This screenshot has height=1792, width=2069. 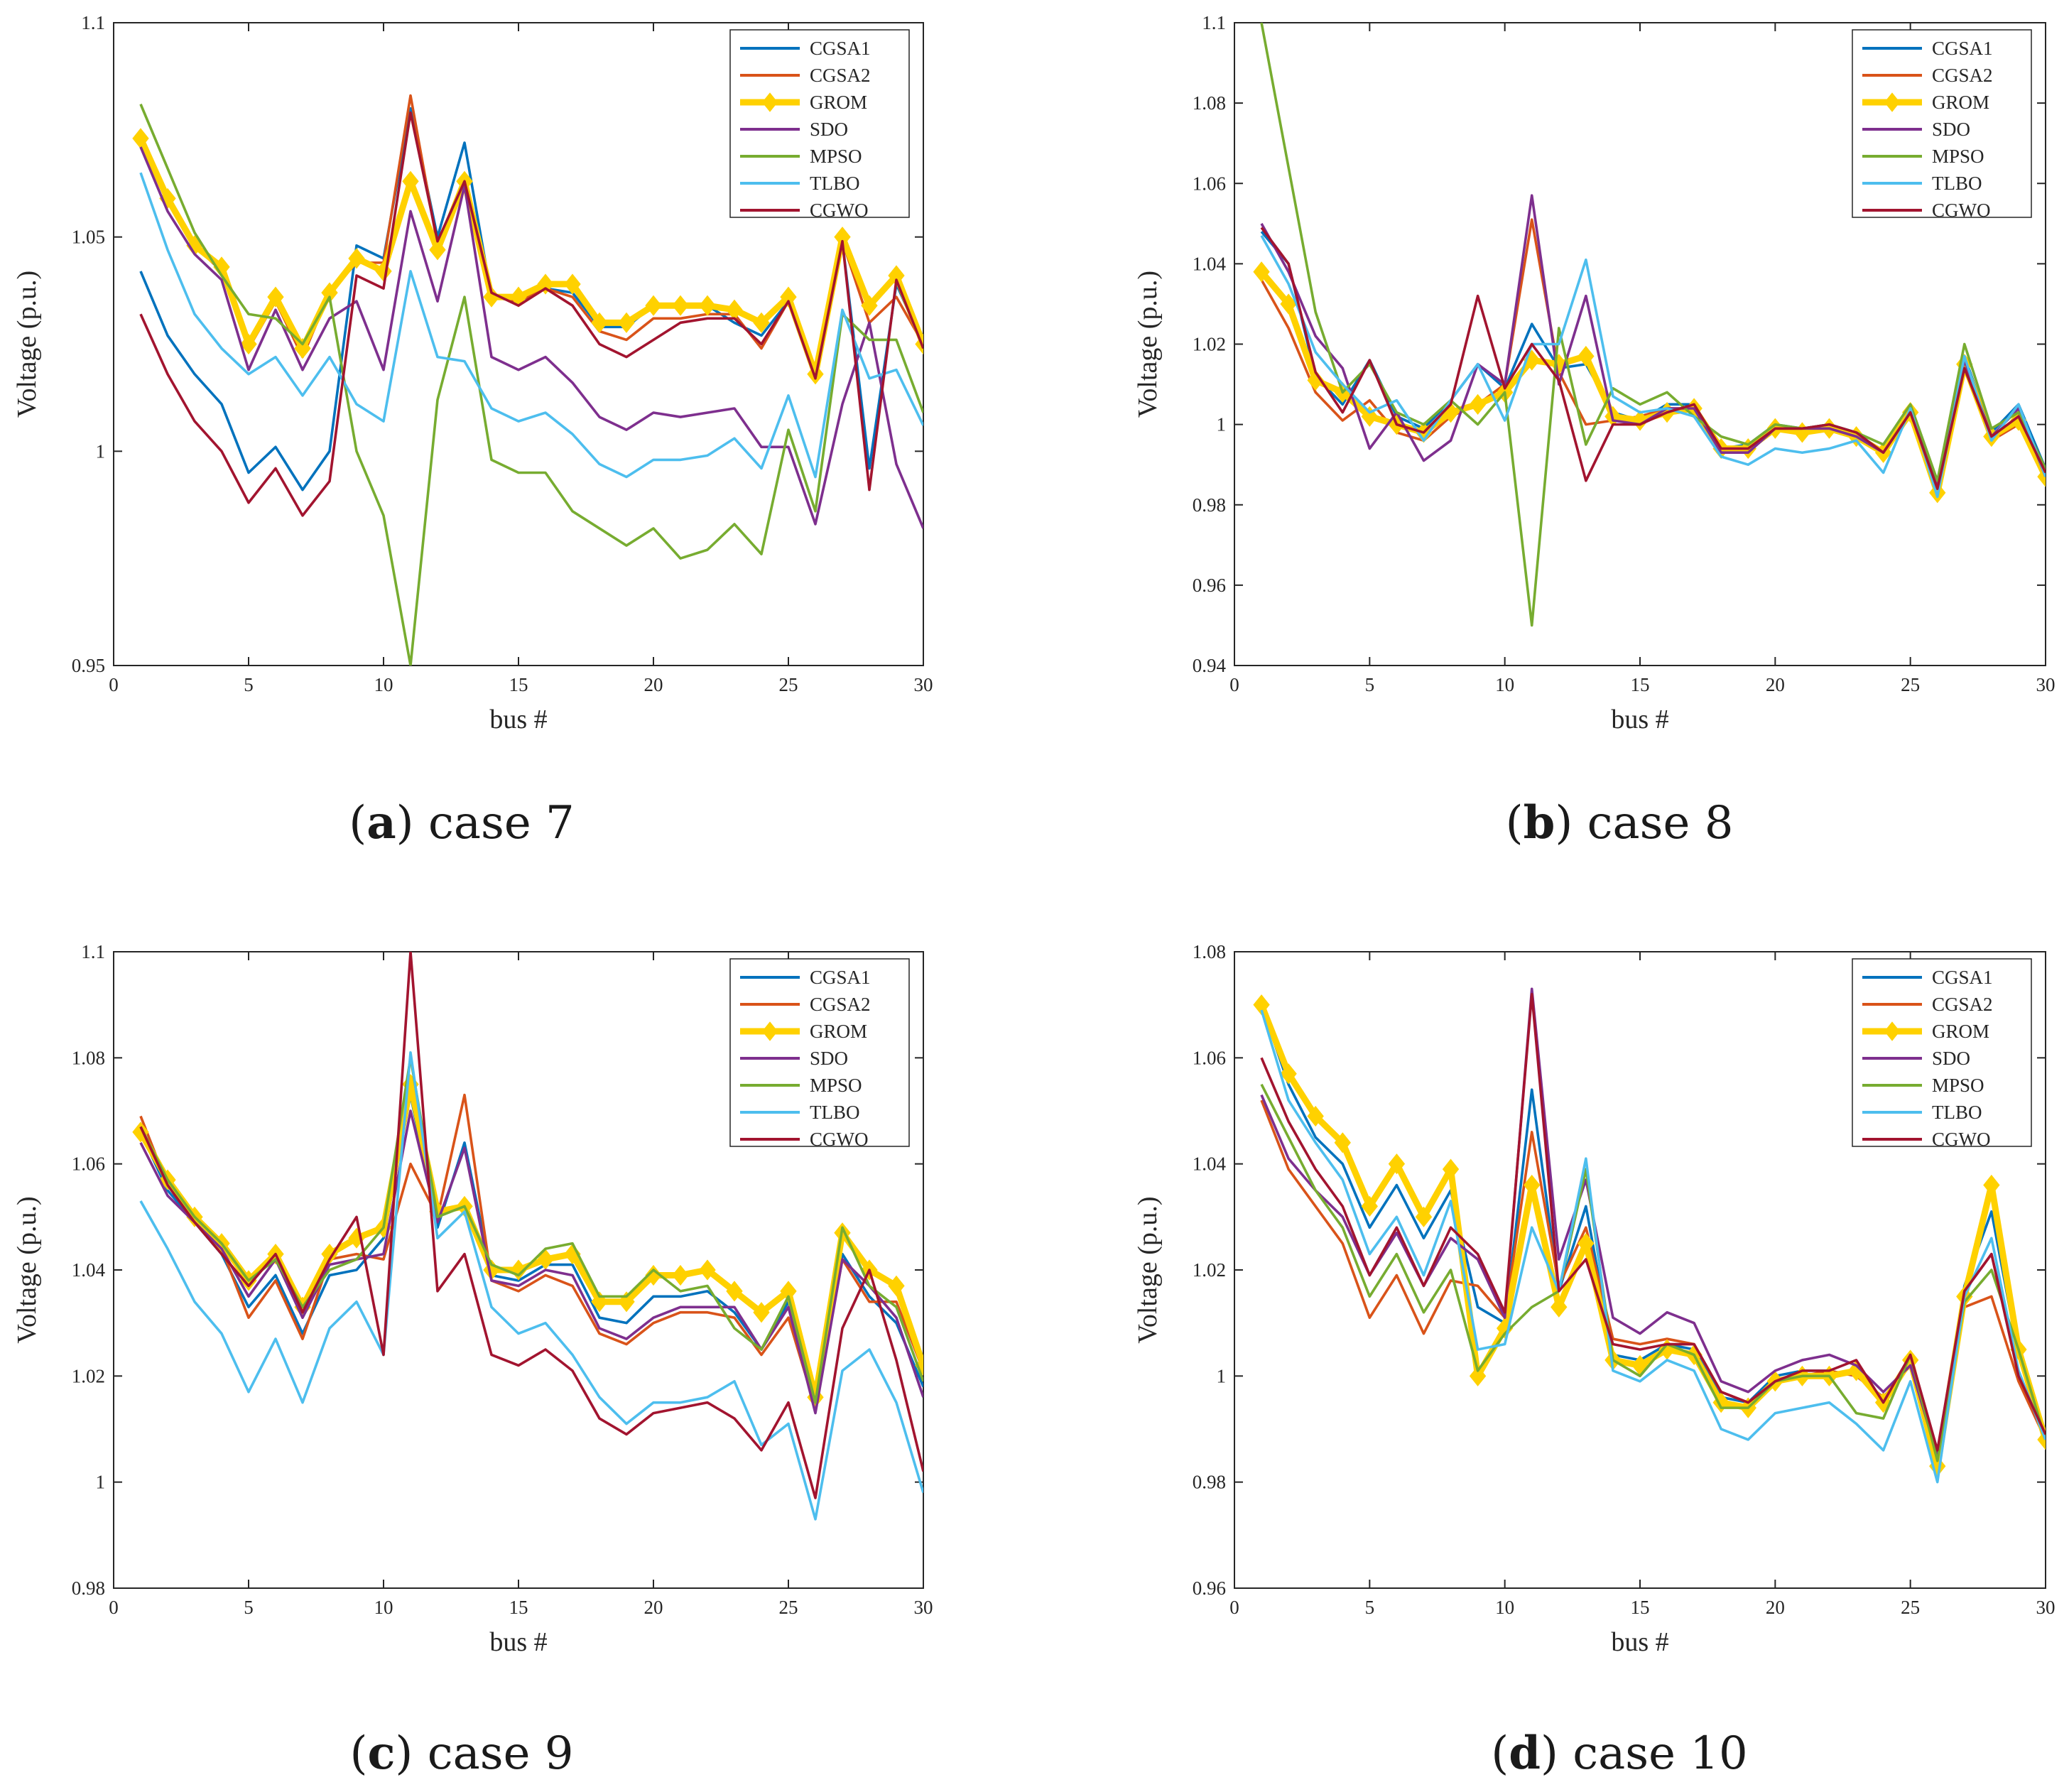 What do you see at coordinates (1640, 1608) in the screenshot?
I see `x-tick-label: 15` at bounding box center [1640, 1608].